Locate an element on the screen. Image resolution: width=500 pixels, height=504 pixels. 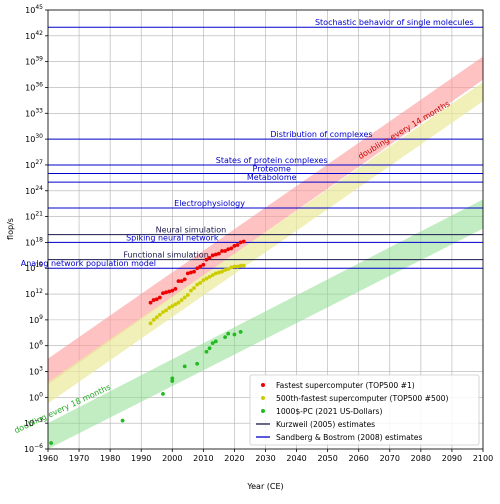
estimate-label: Proteome is located at coordinates (272, 169).